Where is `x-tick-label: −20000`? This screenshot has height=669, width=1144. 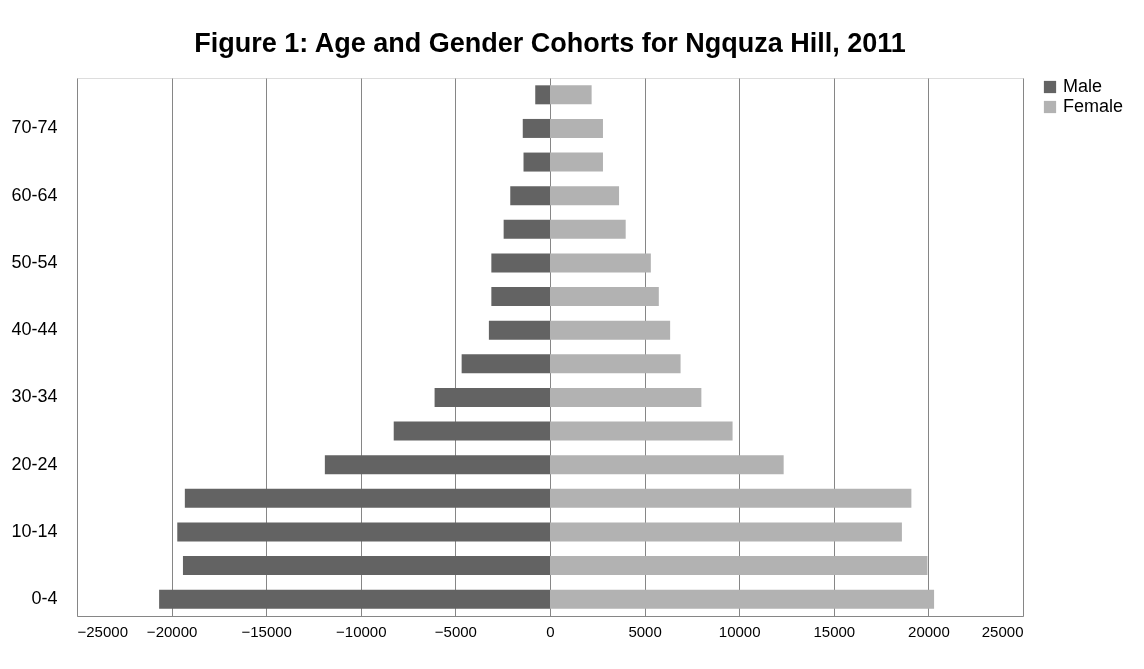 x-tick-label: −20000 is located at coordinates (172, 631).